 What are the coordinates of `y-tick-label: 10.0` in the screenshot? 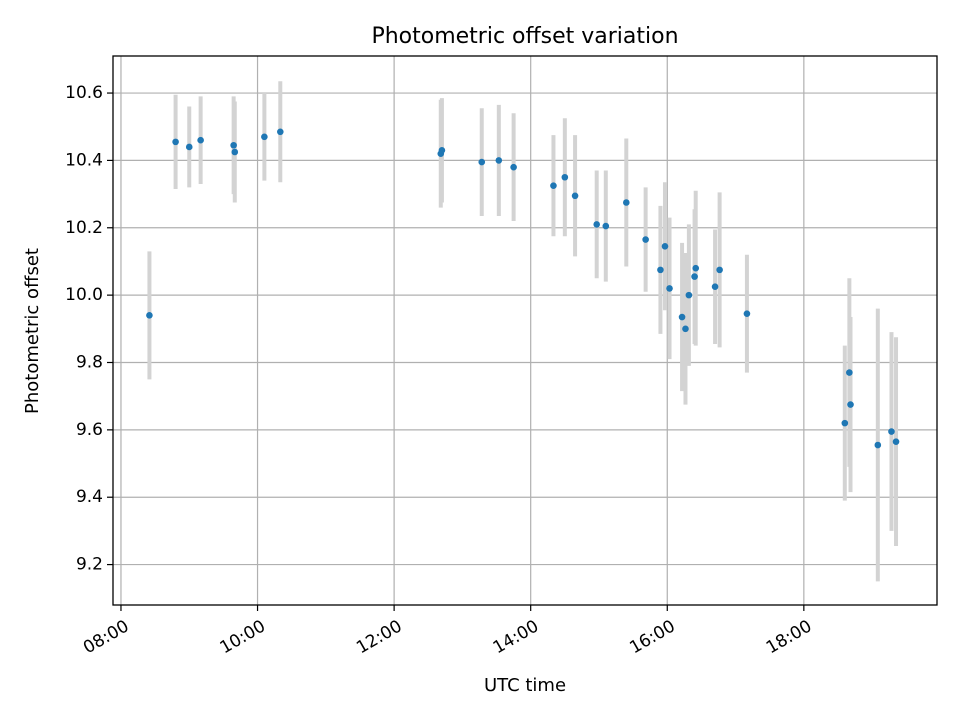 It's located at (84, 295).